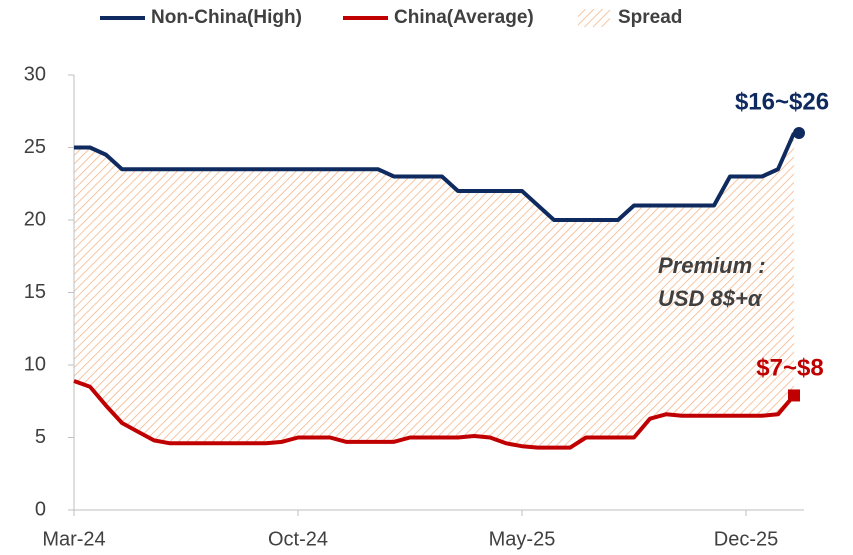  Describe the element at coordinates (746, 539) in the screenshot. I see `x-tick-label: Dec-25` at that location.